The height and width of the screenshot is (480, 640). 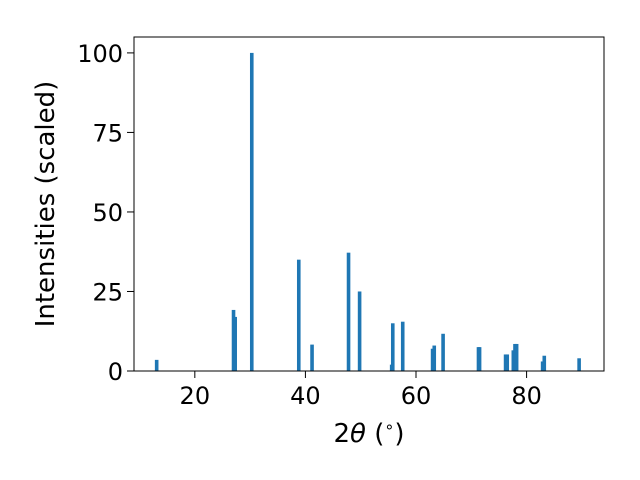 I want to click on y-tick-label-50: 50, so click(x=107, y=213).